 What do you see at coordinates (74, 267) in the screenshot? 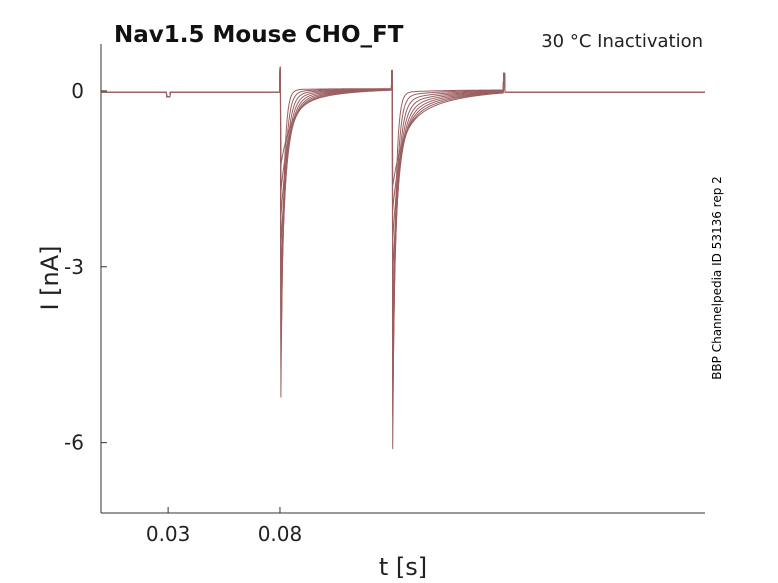
I see `y-tick-label: -3` at bounding box center [74, 267].